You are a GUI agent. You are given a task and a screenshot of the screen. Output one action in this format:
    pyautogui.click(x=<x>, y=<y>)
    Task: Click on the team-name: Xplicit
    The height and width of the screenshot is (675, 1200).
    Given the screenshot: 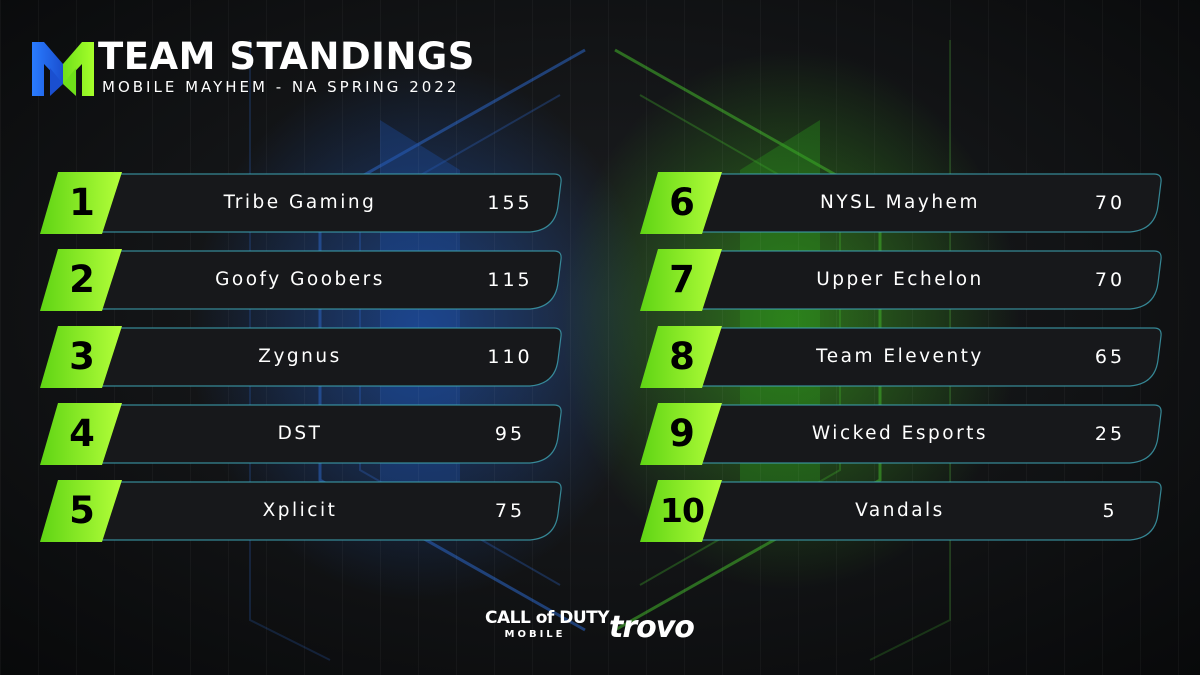 What is the action you would take?
    pyautogui.click(x=300, y=510)
    